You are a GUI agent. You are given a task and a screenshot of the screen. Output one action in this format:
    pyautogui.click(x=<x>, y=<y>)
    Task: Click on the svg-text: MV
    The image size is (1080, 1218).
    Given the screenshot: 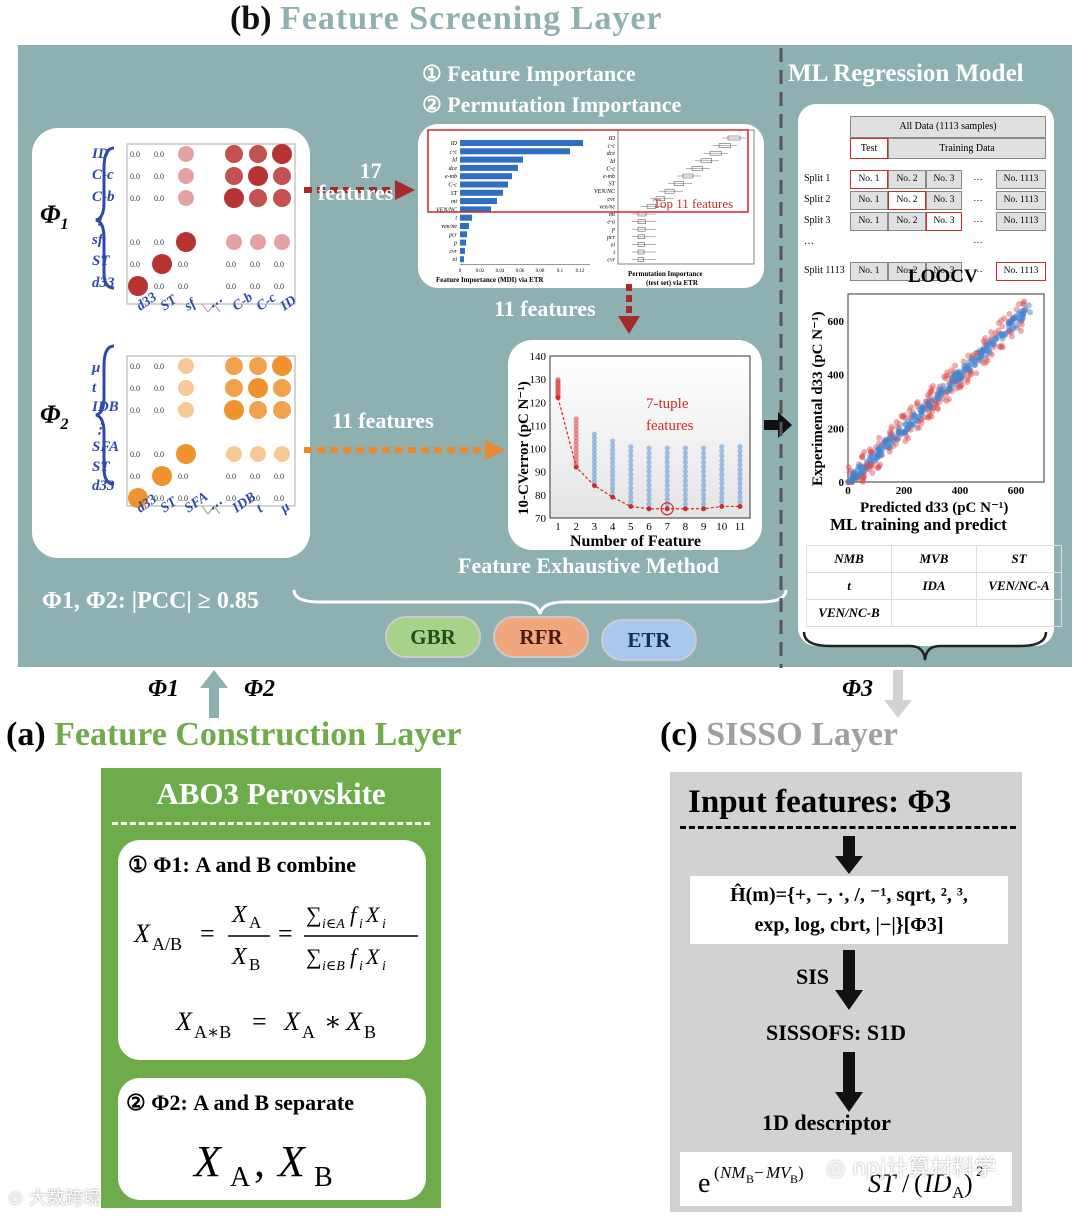 What is the action you would take?
    pyautogui.click(x=779, y=1172)
    